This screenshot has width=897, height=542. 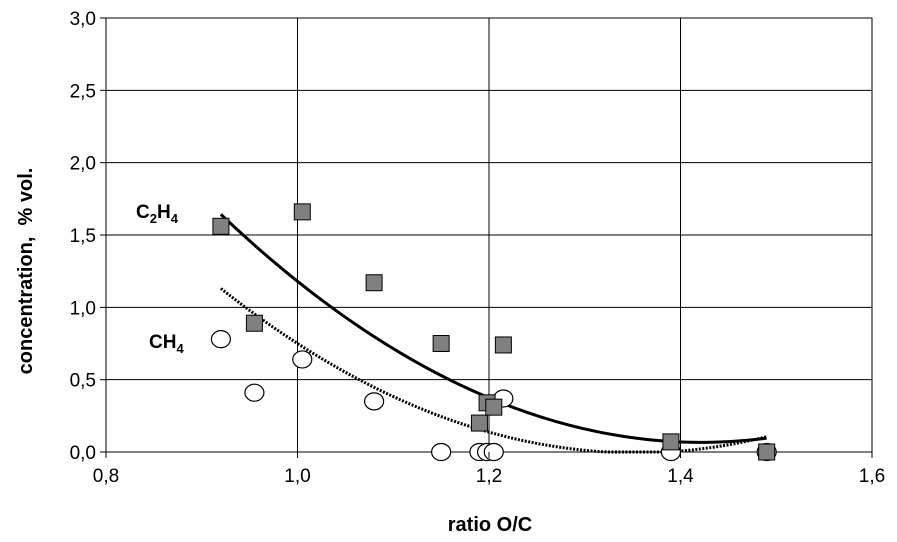 What do you see at coordinates (83, 308) in the screenshot?
I see `y-tick-label-2: 1,0` at bounding box center [83, 308].